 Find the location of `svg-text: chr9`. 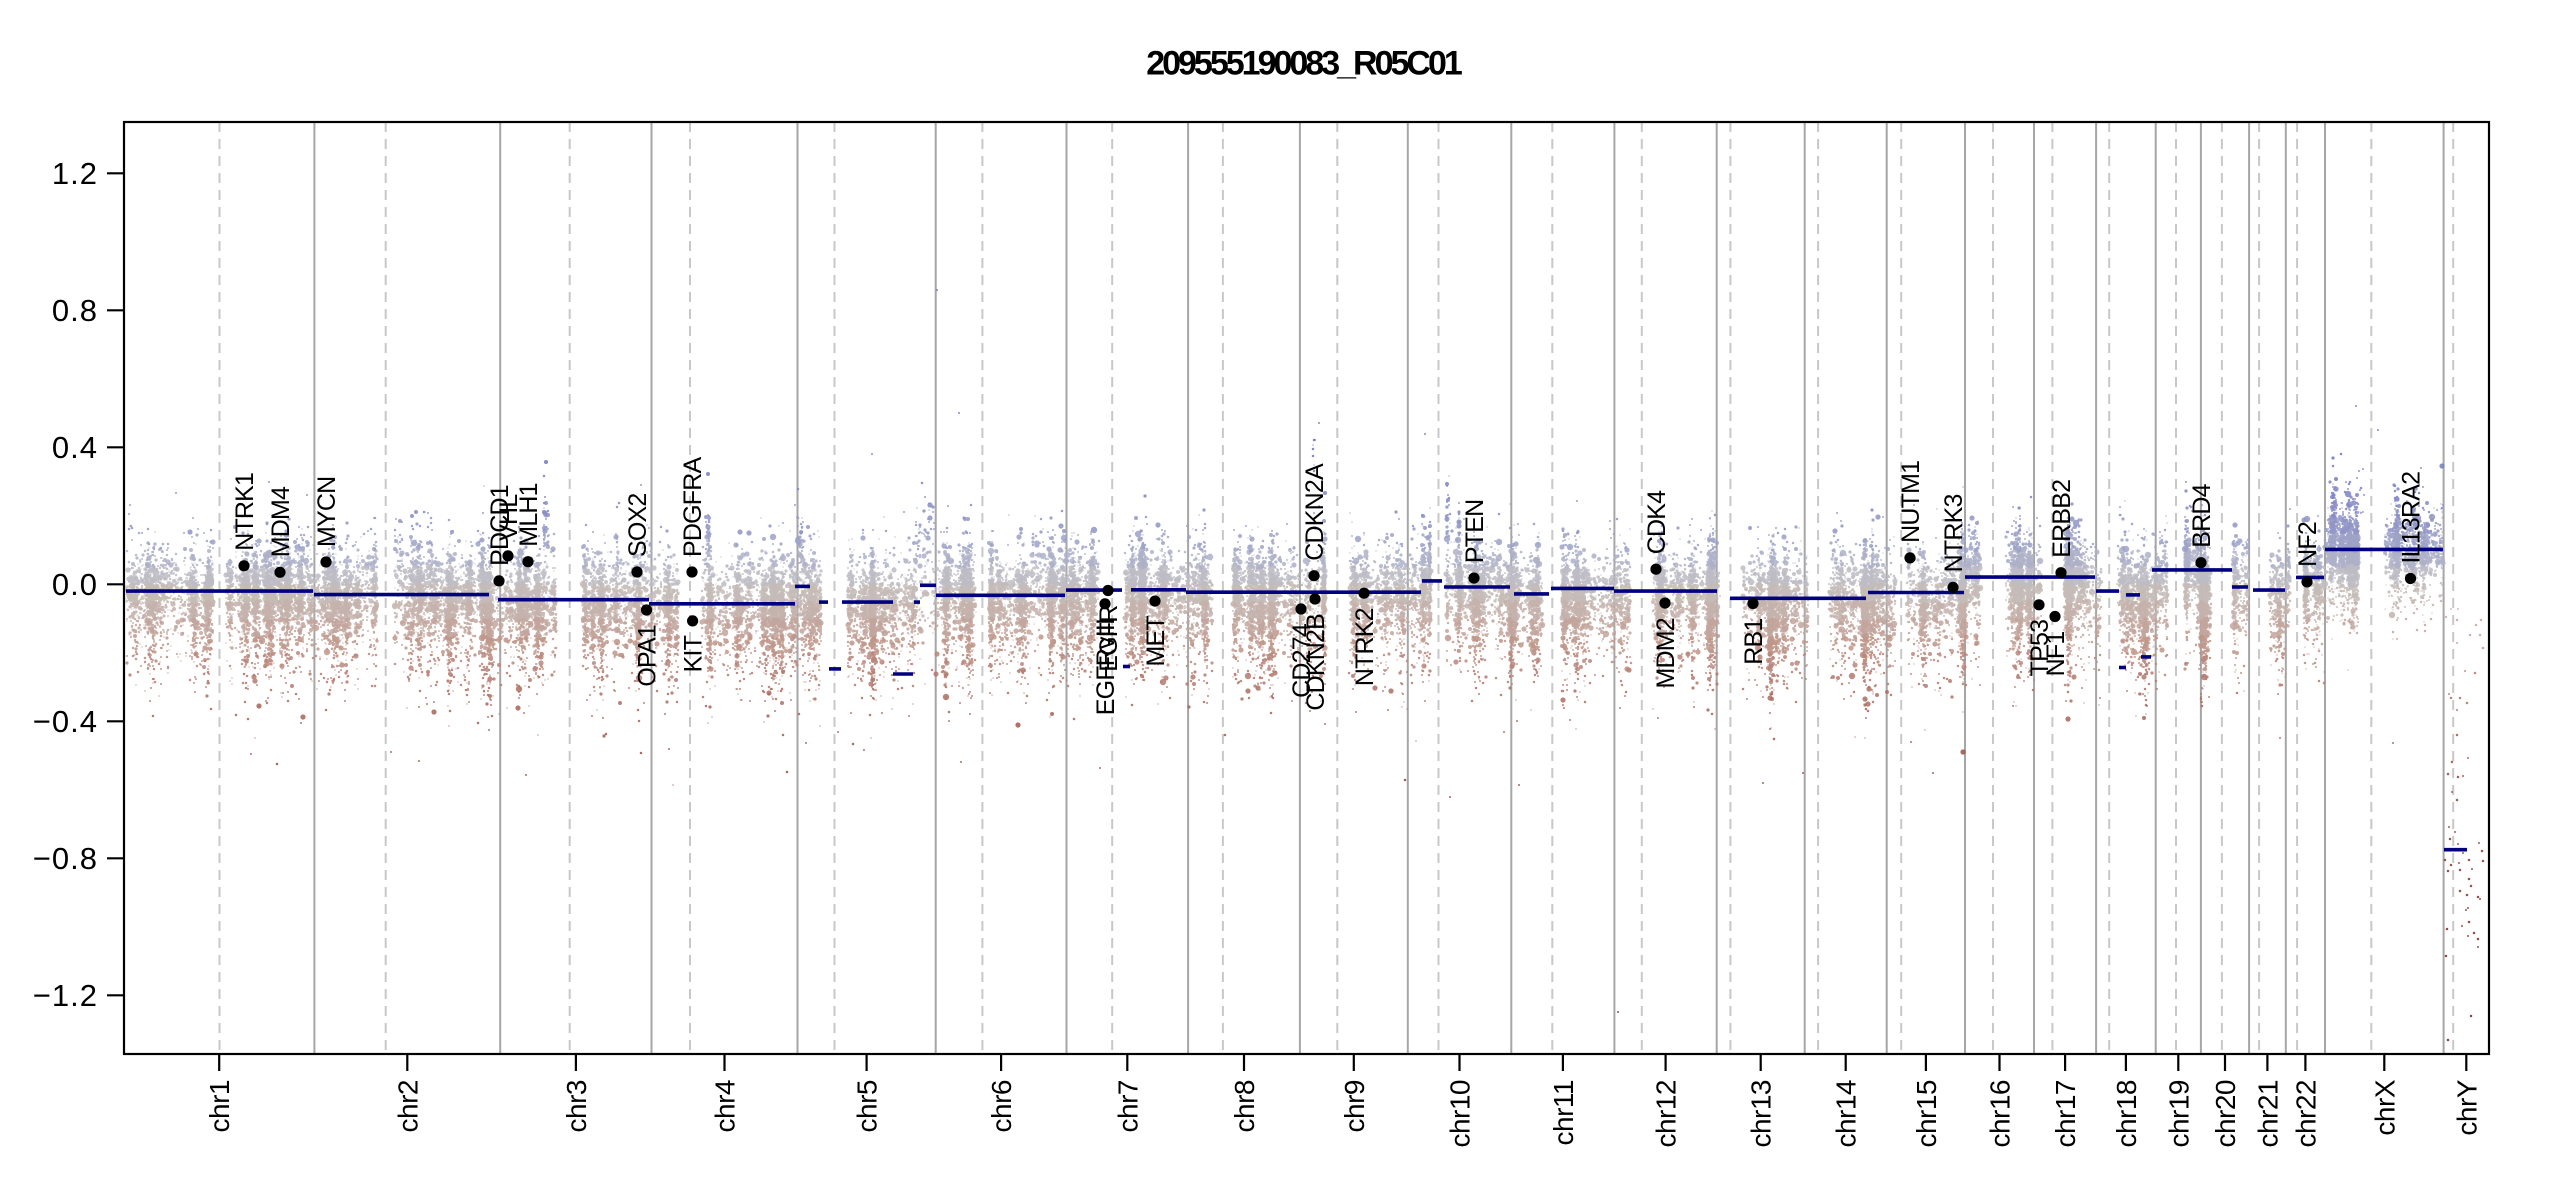

svg-text: chr9 is located at coordinates (1354, 1106).